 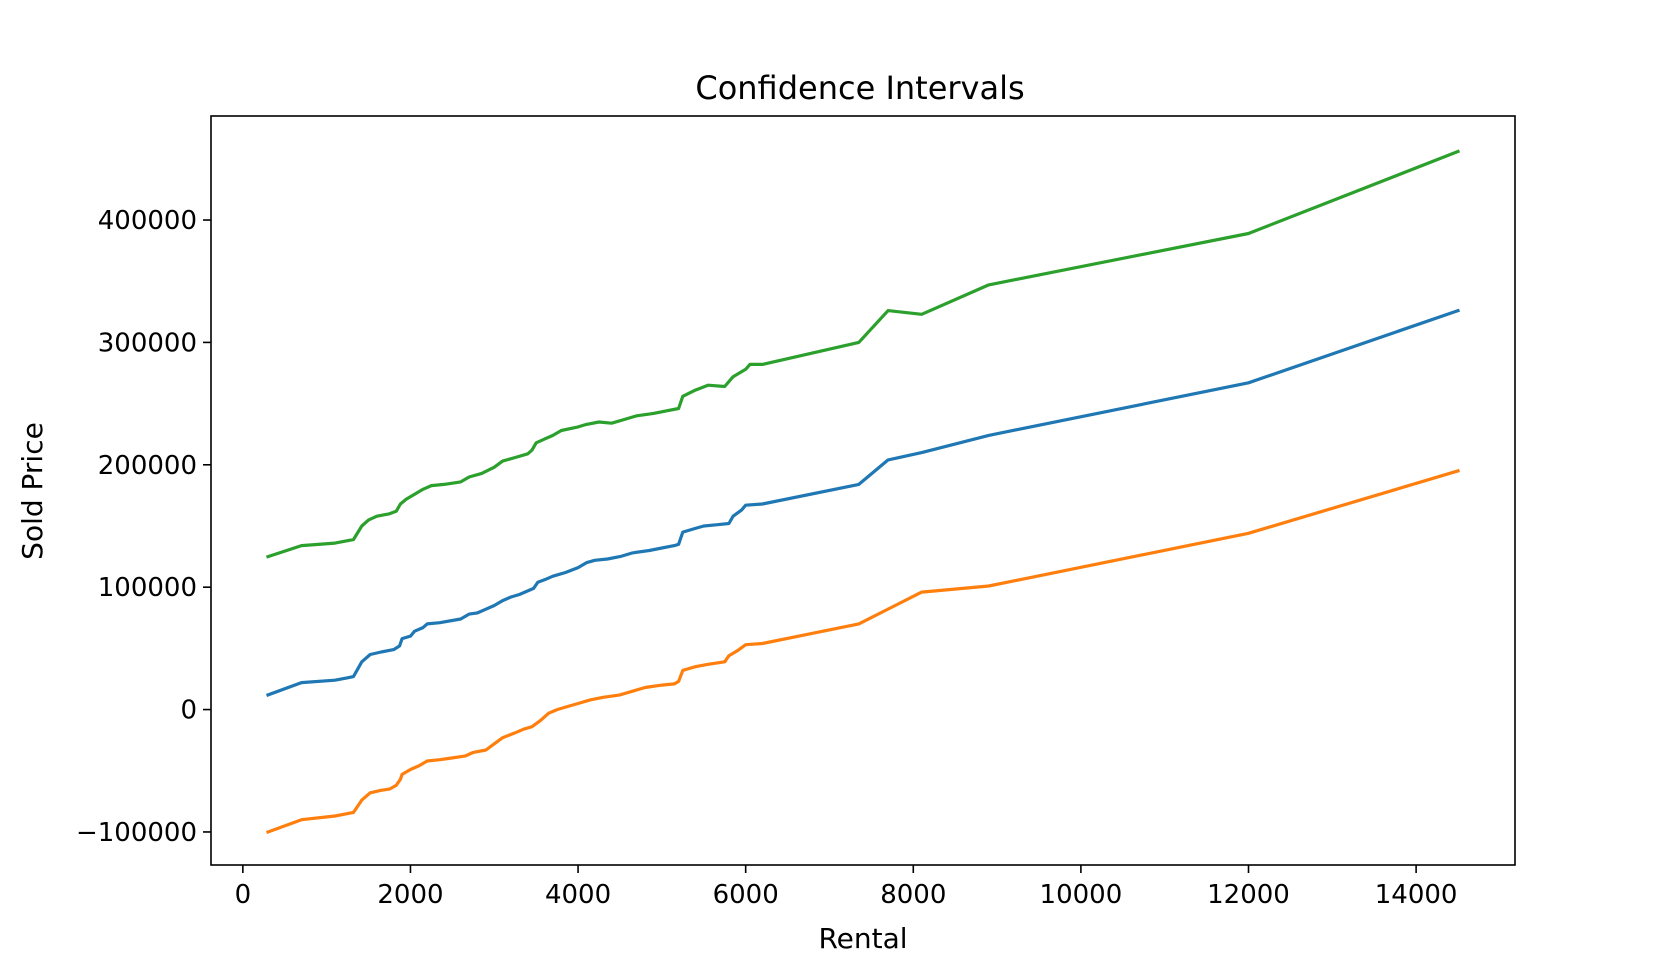 I want to click on y-tick-label: 300000, so click(x=147, y=343).